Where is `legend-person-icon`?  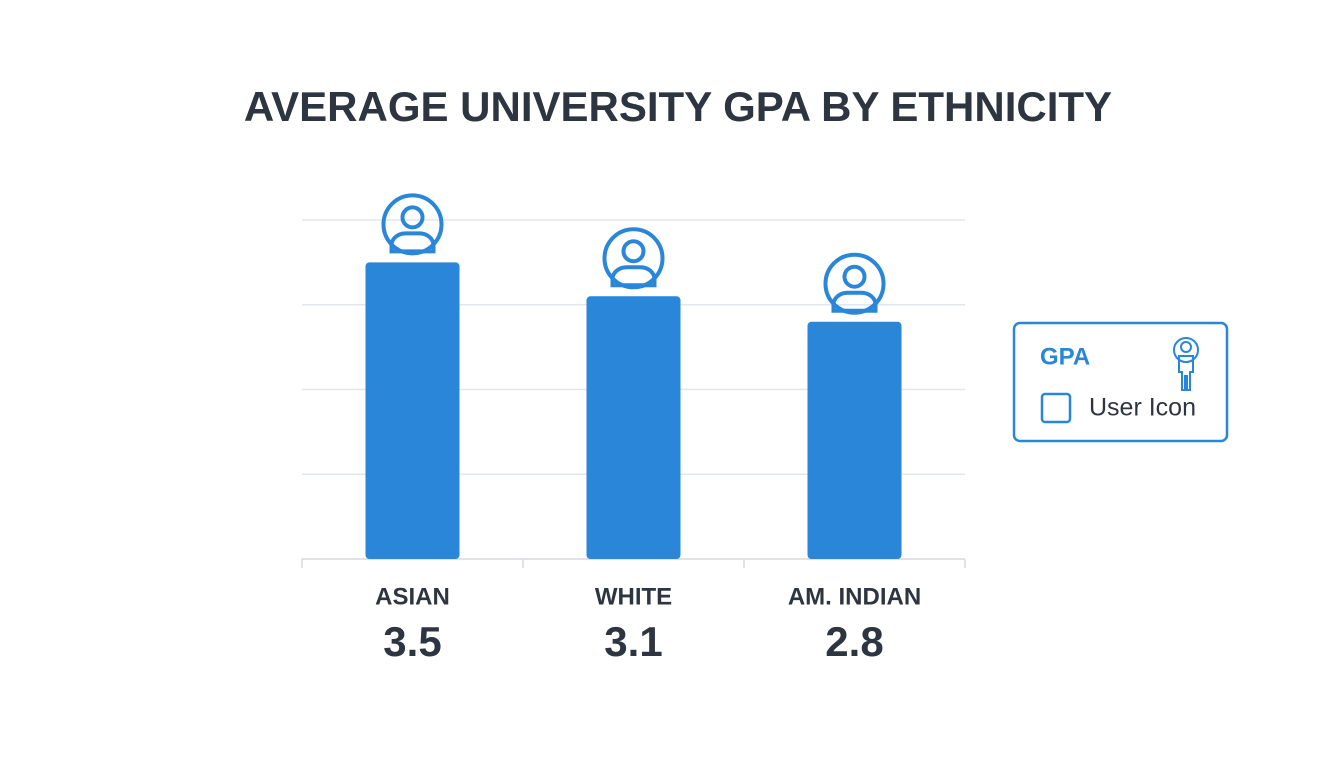
legend-person-icon is located at coordinates (1186, 364).